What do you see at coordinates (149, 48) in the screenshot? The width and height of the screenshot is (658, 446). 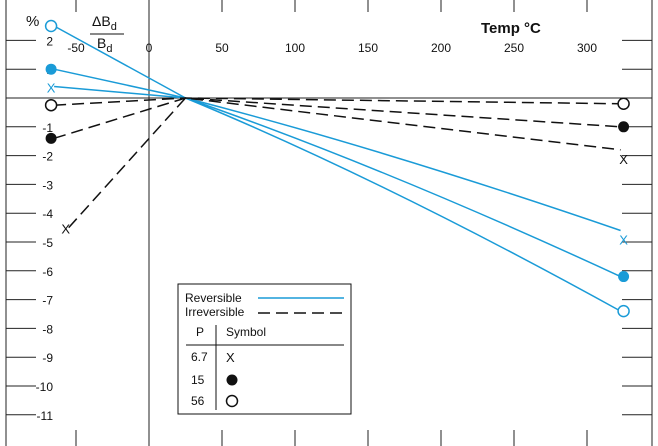 I see `x-tick-label: 0` at bounding box center [149, 48].